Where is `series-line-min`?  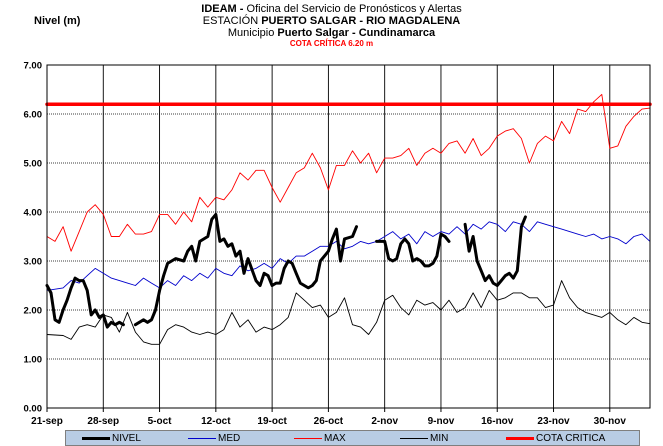
series-line-min is located at coordinates (348, 312).